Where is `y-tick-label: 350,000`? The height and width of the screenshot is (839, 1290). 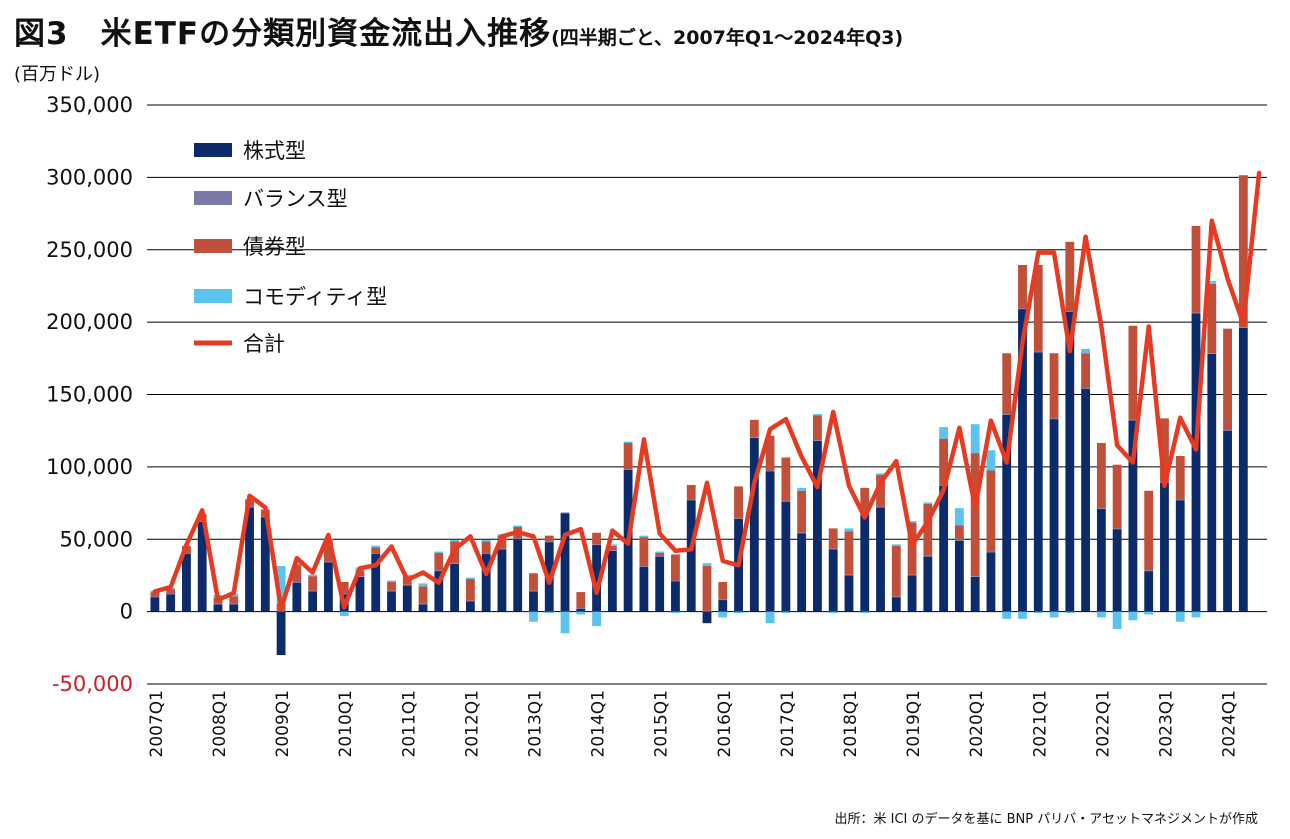 y-tick-label: 350,000 is located at coordinates (89, 105).